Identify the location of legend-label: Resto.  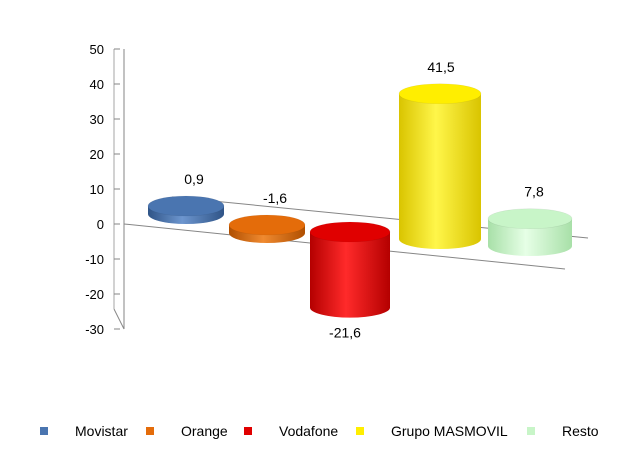
(580, 431).